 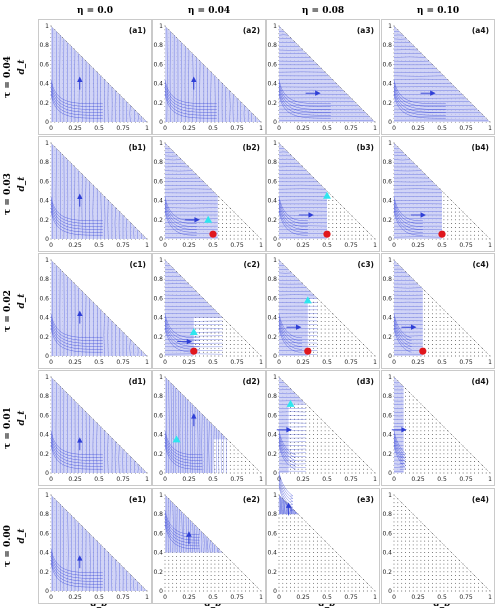 What do you see at coordinates (441, 604) in the screenshot?
I see `x-axis-label: d_b` at bounding box center [441, 604].